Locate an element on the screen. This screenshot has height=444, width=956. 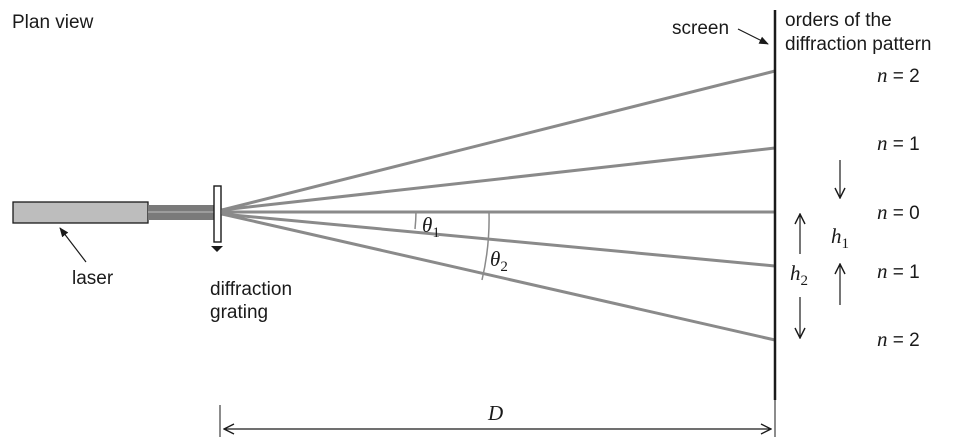
screen-label: screen is located at coordinates (700, 28).